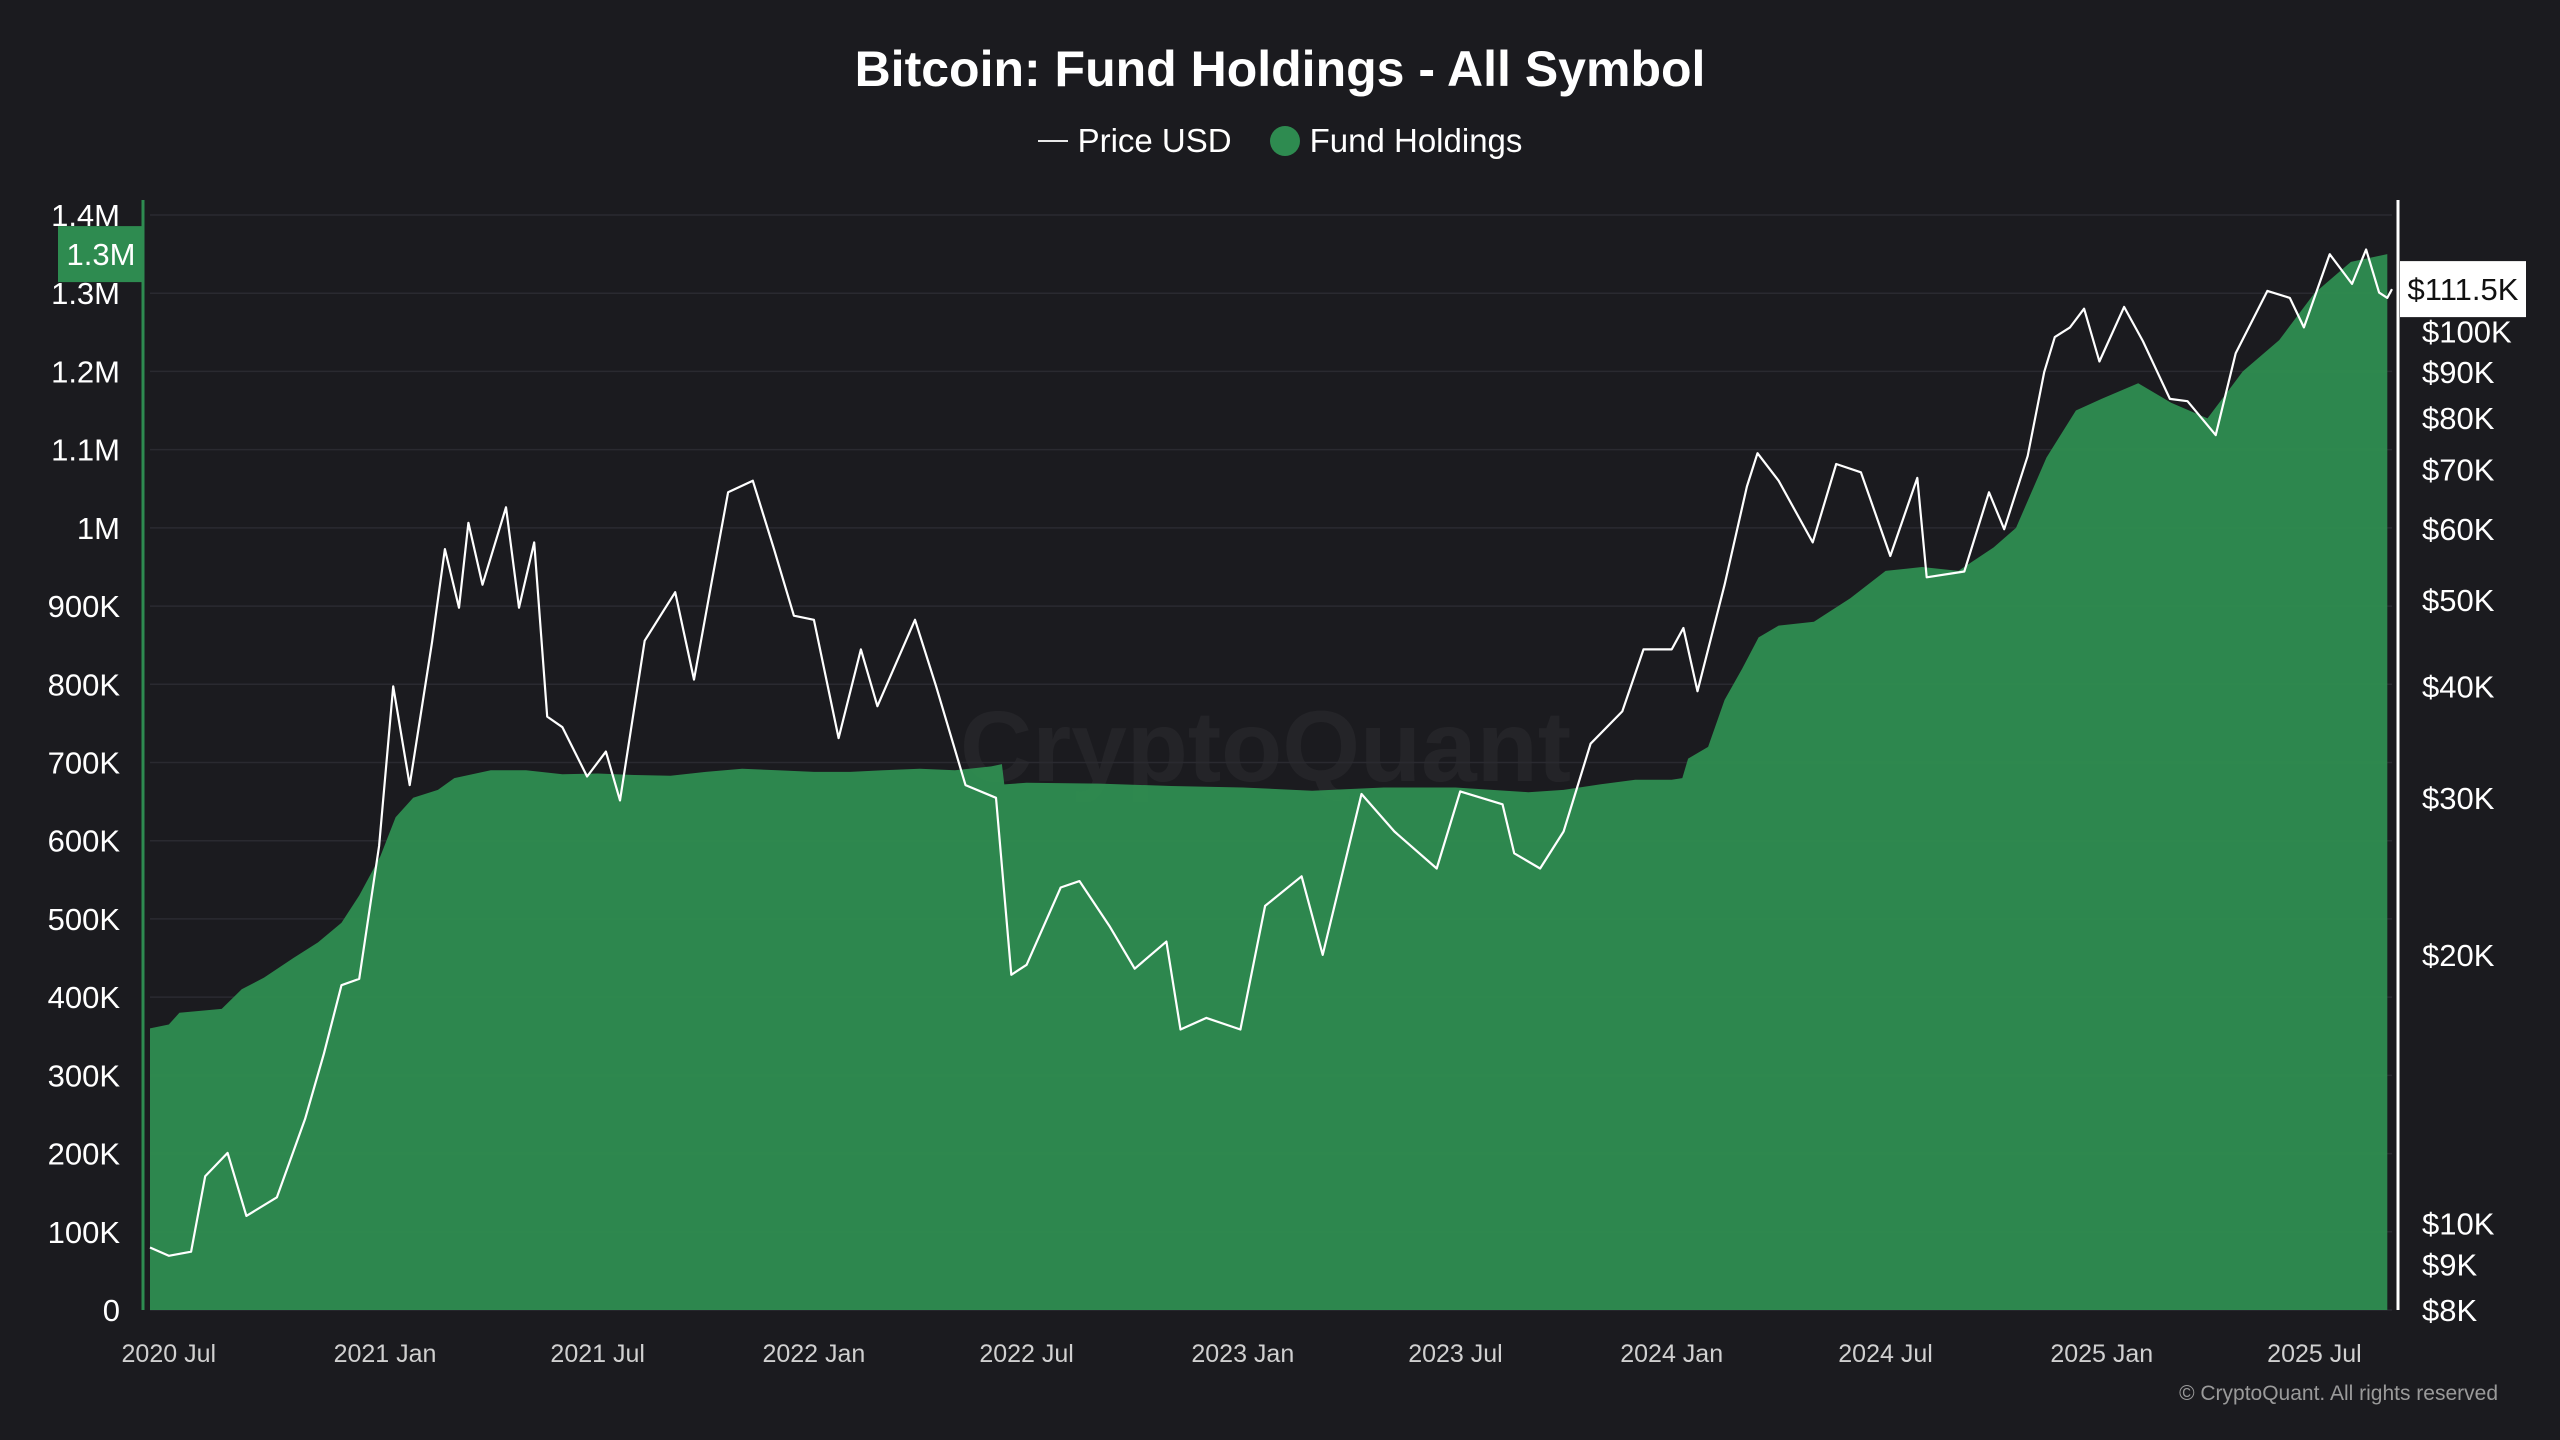  I want to click on y-tick-label-left: 100K, so click(84, 1232).